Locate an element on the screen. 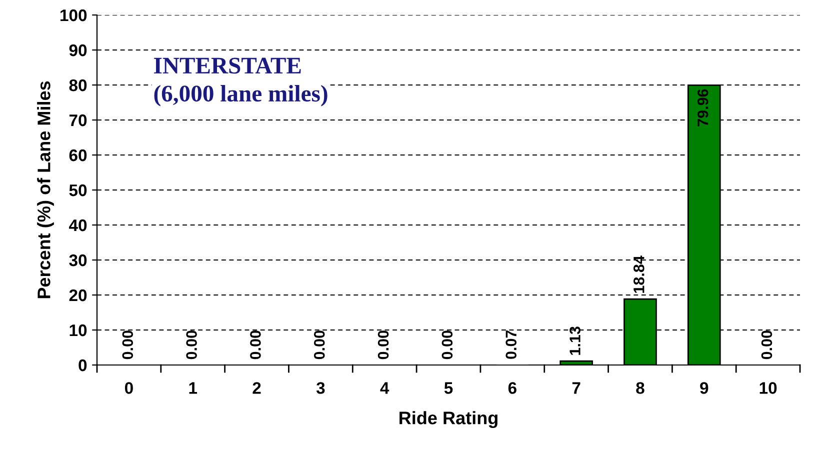 The height and width of the screenshot is (464, 814). x-tick-label: 0 is located at coordinates (128, 388).